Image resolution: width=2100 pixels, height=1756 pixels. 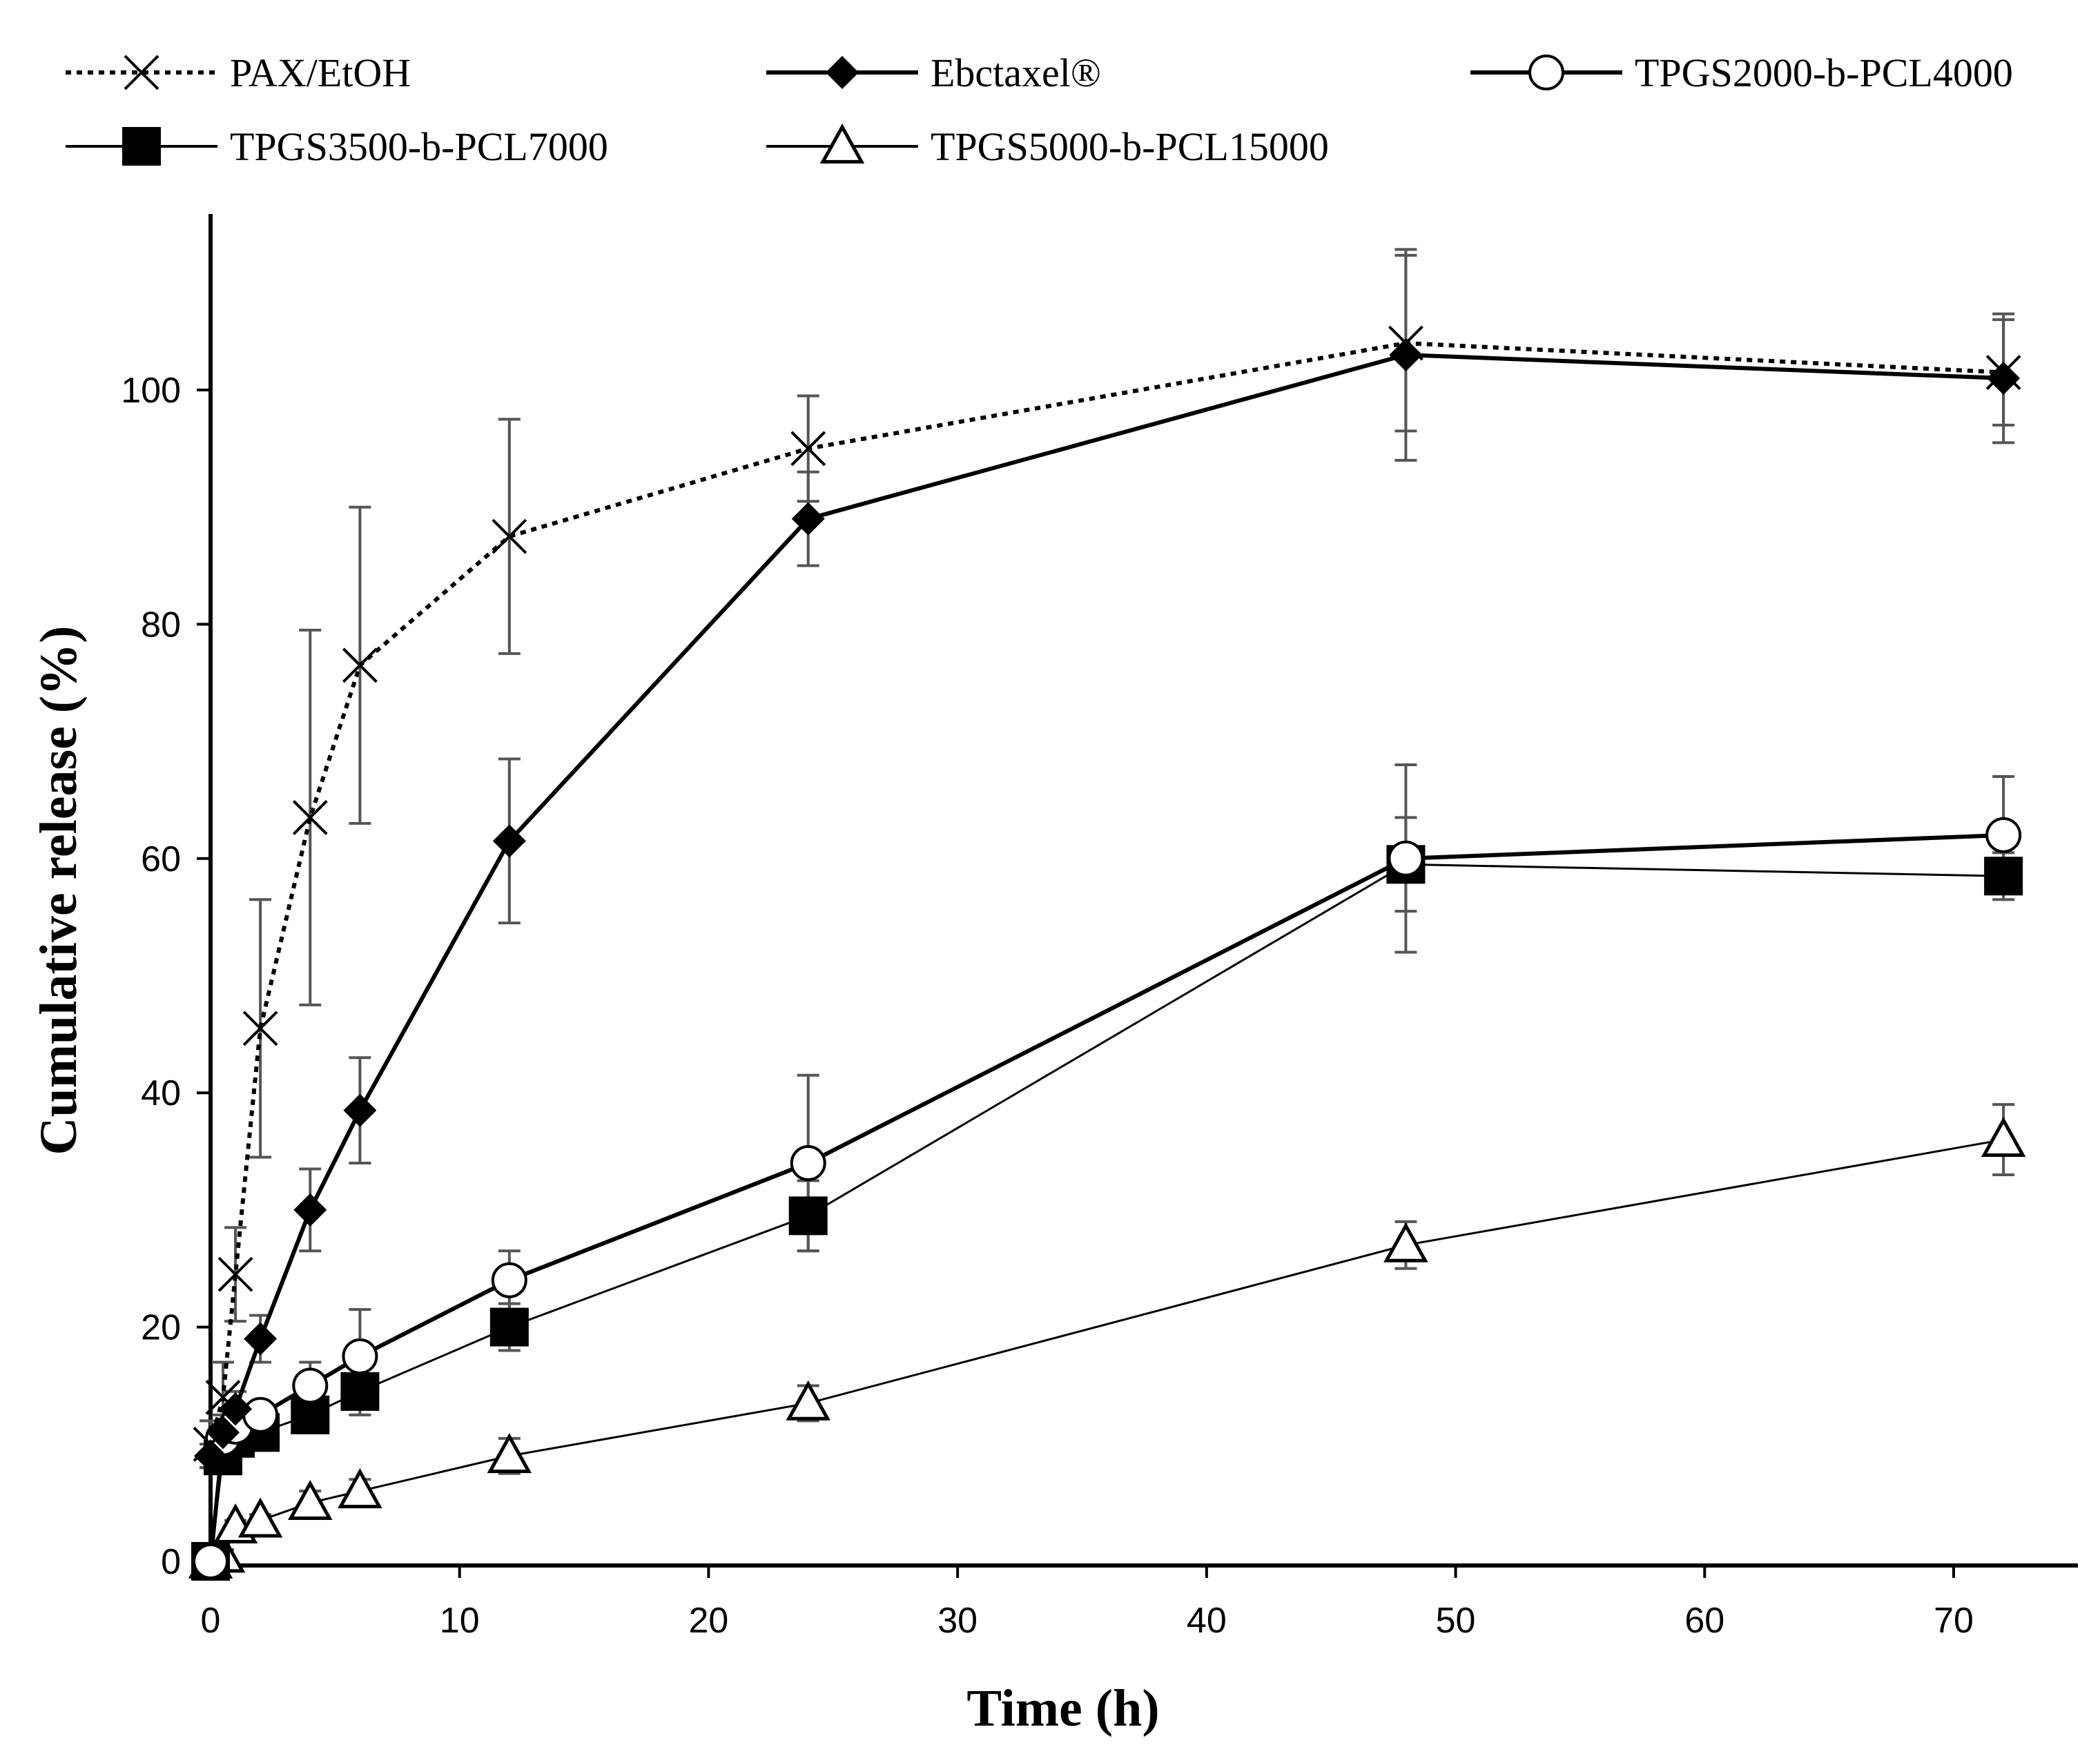 What do you see at coordinates (166, 977) in the screenshot?
I see `y-axis-ticks: 0 20 40 60 80 100` at bounding box center [166, 977].